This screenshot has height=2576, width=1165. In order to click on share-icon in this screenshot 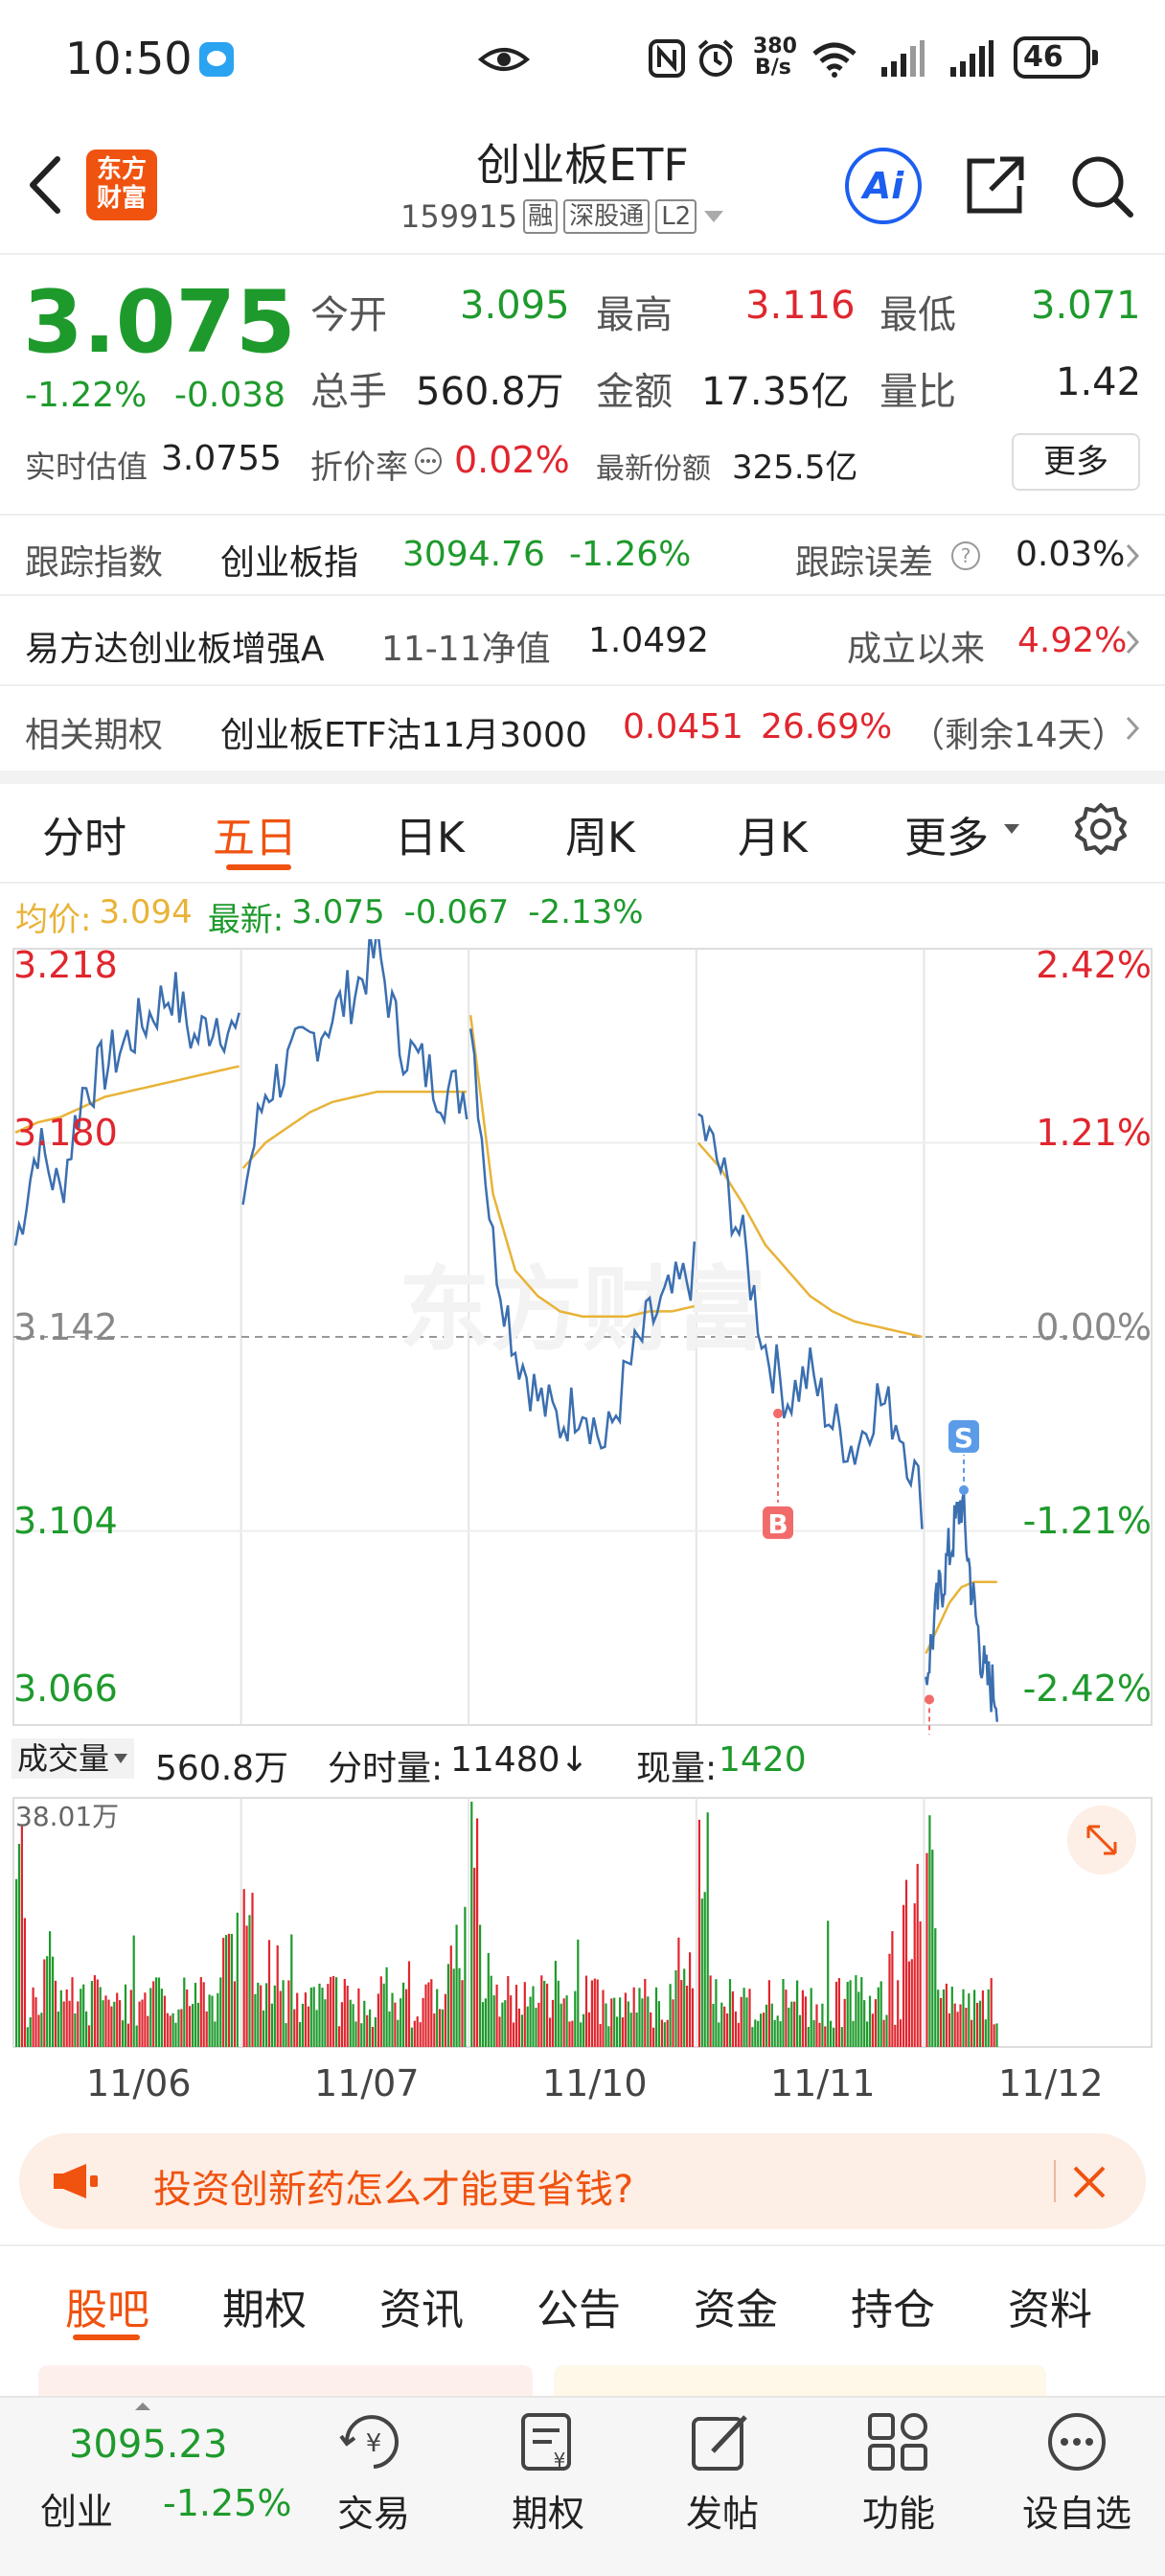, I will do `click(996, 184)`.